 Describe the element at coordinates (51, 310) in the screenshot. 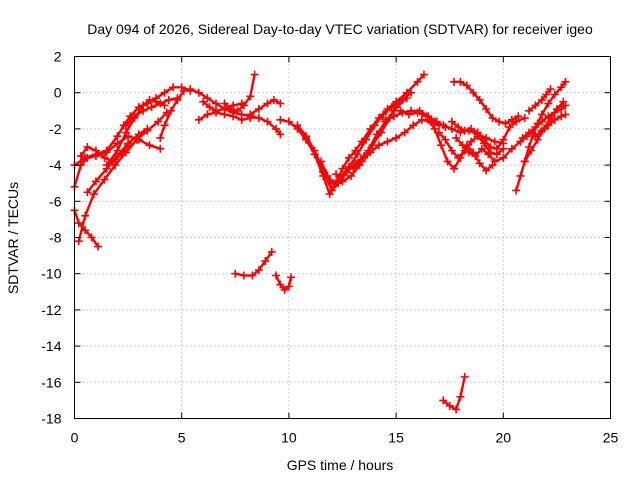

I see `y-tick-label: -12` at that location.